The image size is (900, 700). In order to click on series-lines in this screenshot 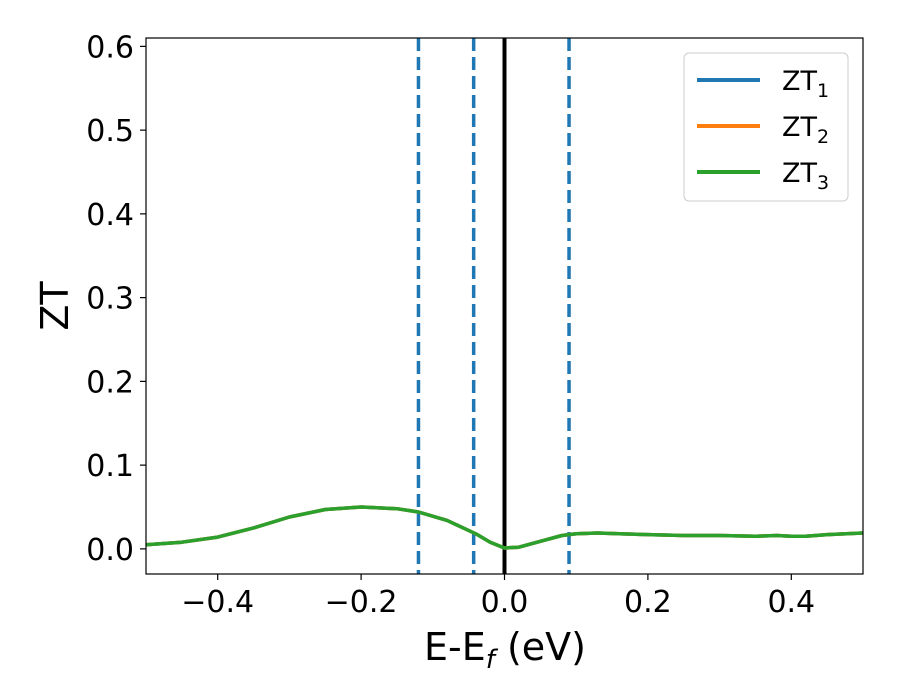, I will do `click(504, 527)`.